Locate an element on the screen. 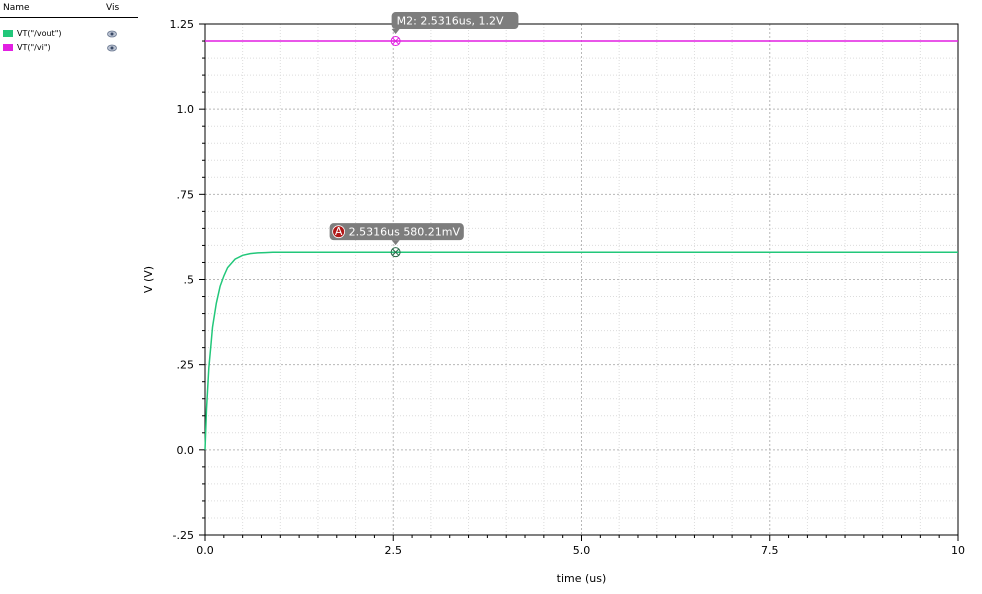 This screenshot has height=594, width=982. marker-label-text: M2: 2.5316us, 1.2V is located at coordinates (450, 21).